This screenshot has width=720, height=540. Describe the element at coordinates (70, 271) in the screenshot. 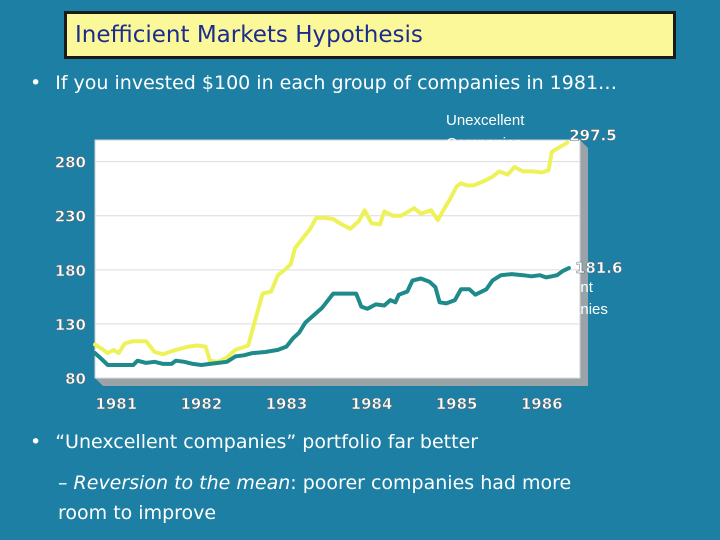

I see `y-tick-label: 180` at that location.